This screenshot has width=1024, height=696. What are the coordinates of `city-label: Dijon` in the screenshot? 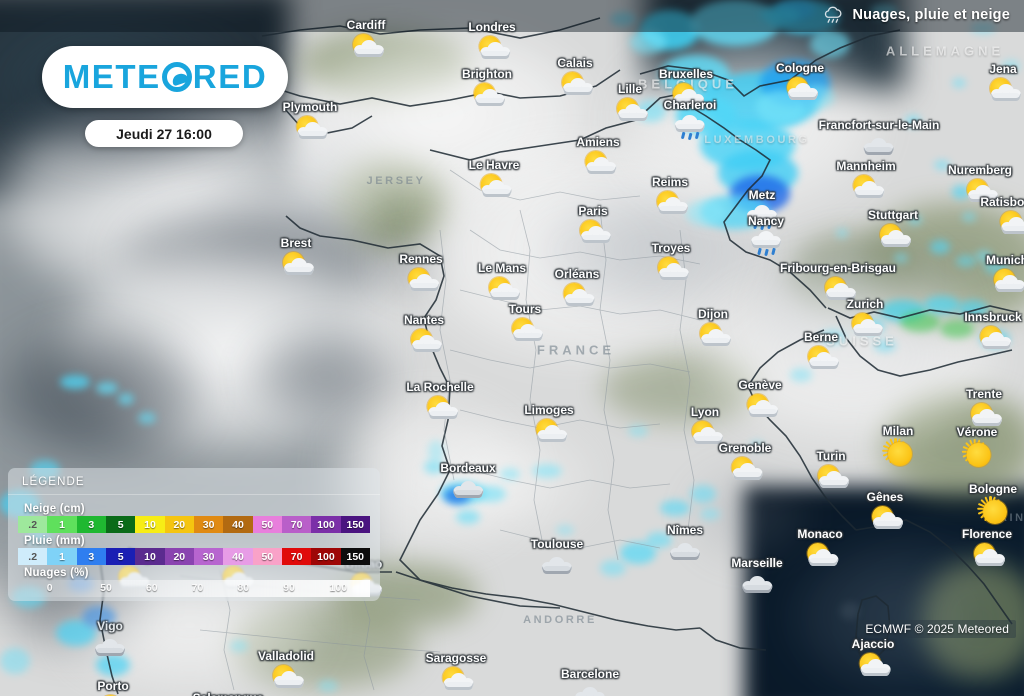 It's located at (713, 314).